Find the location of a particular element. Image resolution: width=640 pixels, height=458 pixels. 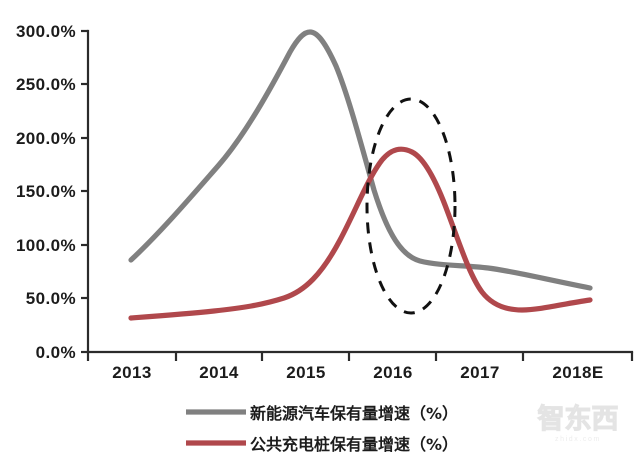

watermark: 智东西 zhidx.com is located at coordinates (578, 422).